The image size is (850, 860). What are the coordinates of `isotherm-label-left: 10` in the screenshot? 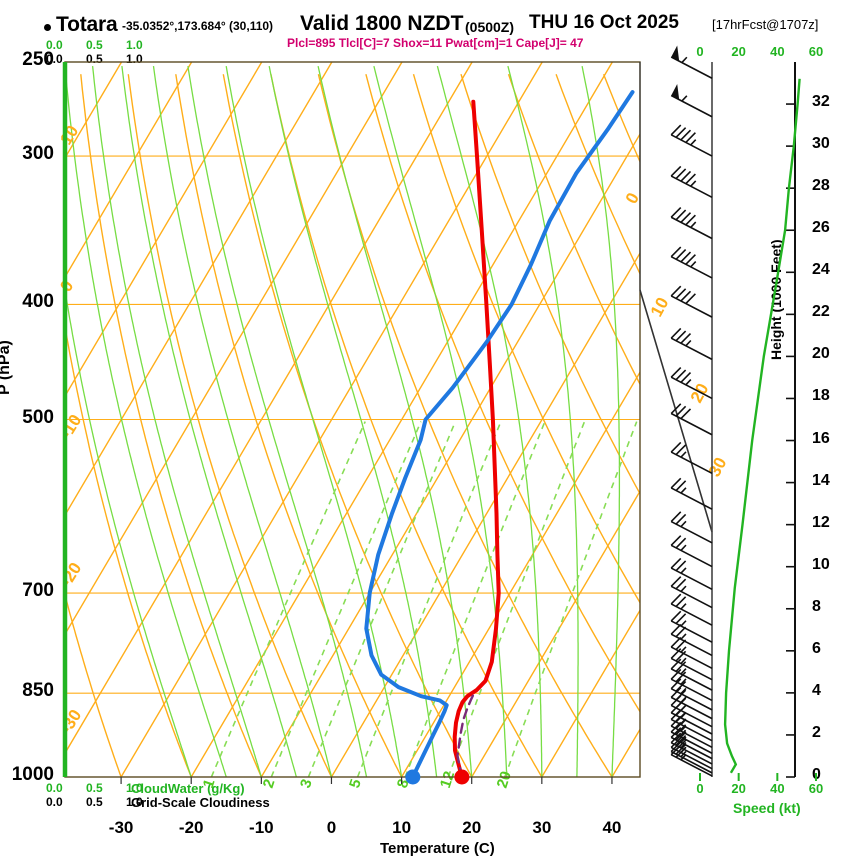 It's located at (69, 135).